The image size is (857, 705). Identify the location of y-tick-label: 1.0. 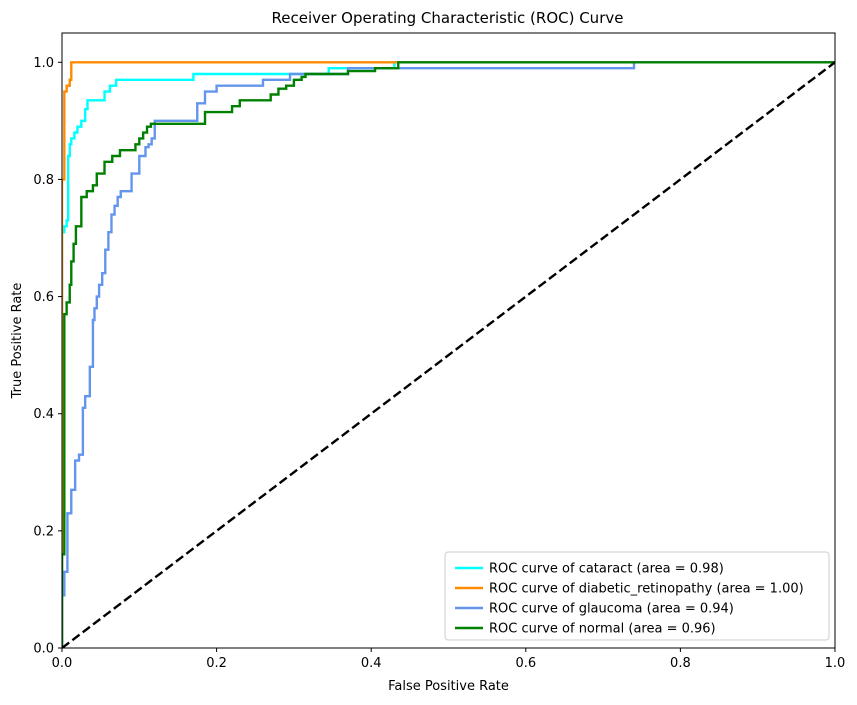
(43, 63).